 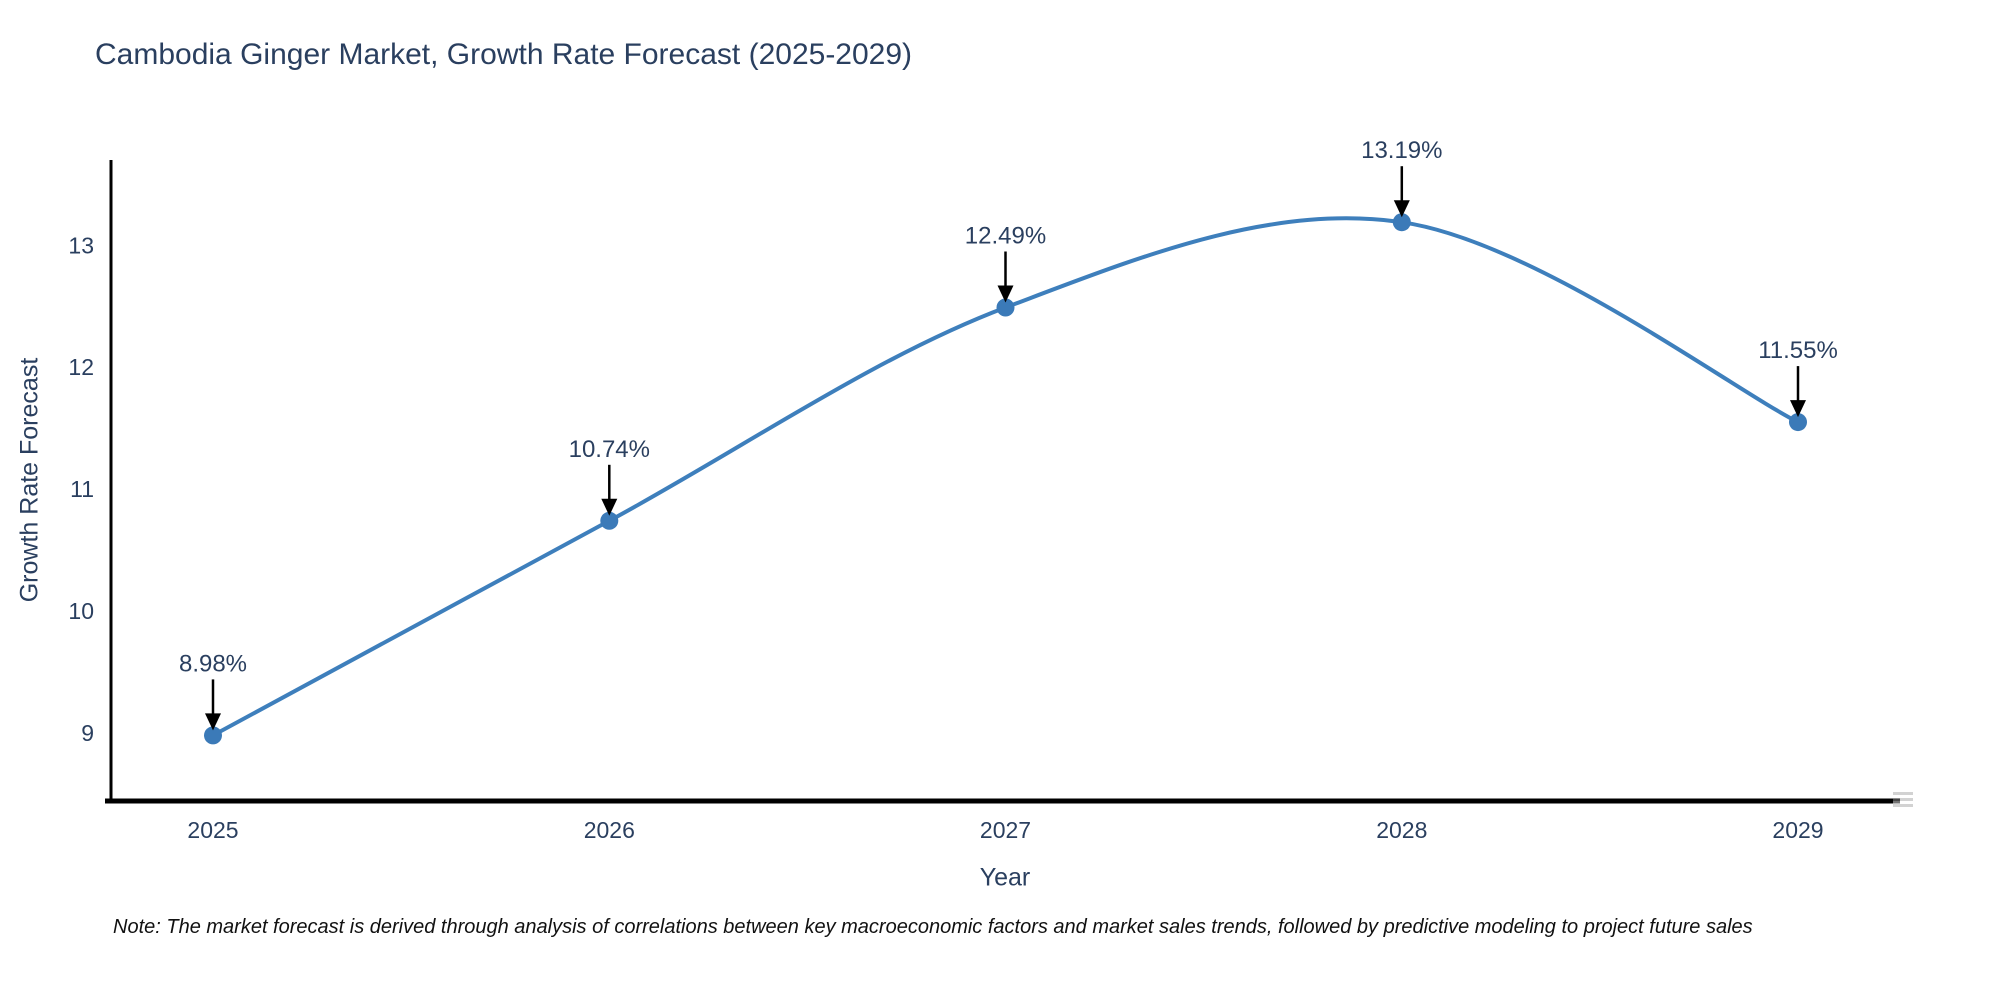 What do you see at coordinates (1798, 350) in the screenshot?
I see `annotation-label: 11.55%` at bounding box center [1798, 350].